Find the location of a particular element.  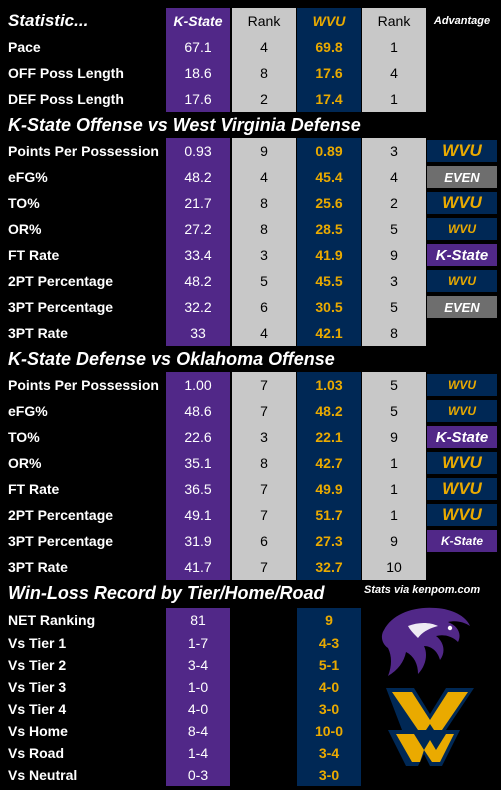

stat-row: 2PT Percentage 48.2 5 45.5 3 WVU is located at coordinates (250, 281).